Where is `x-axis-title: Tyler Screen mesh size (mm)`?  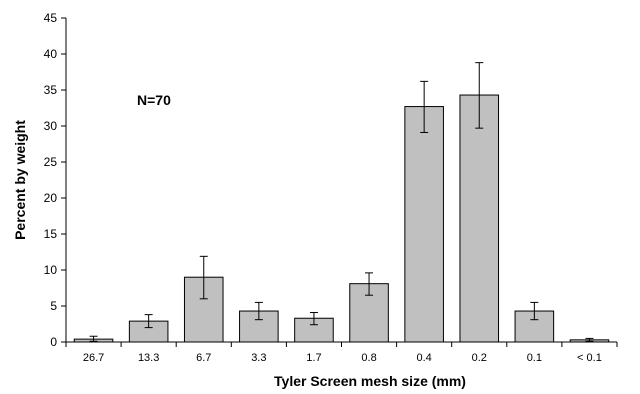
x-axis-title: Tyler Screen mesh size (mm) is located at coordinates (370, 381).